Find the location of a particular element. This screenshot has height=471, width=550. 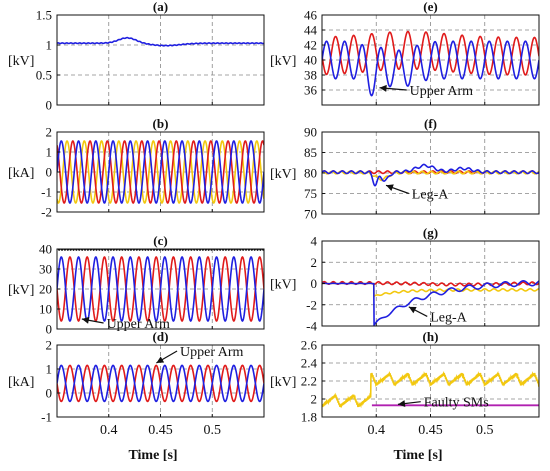

y-tick-label-c: 20 is located at coordinates (45, 289).